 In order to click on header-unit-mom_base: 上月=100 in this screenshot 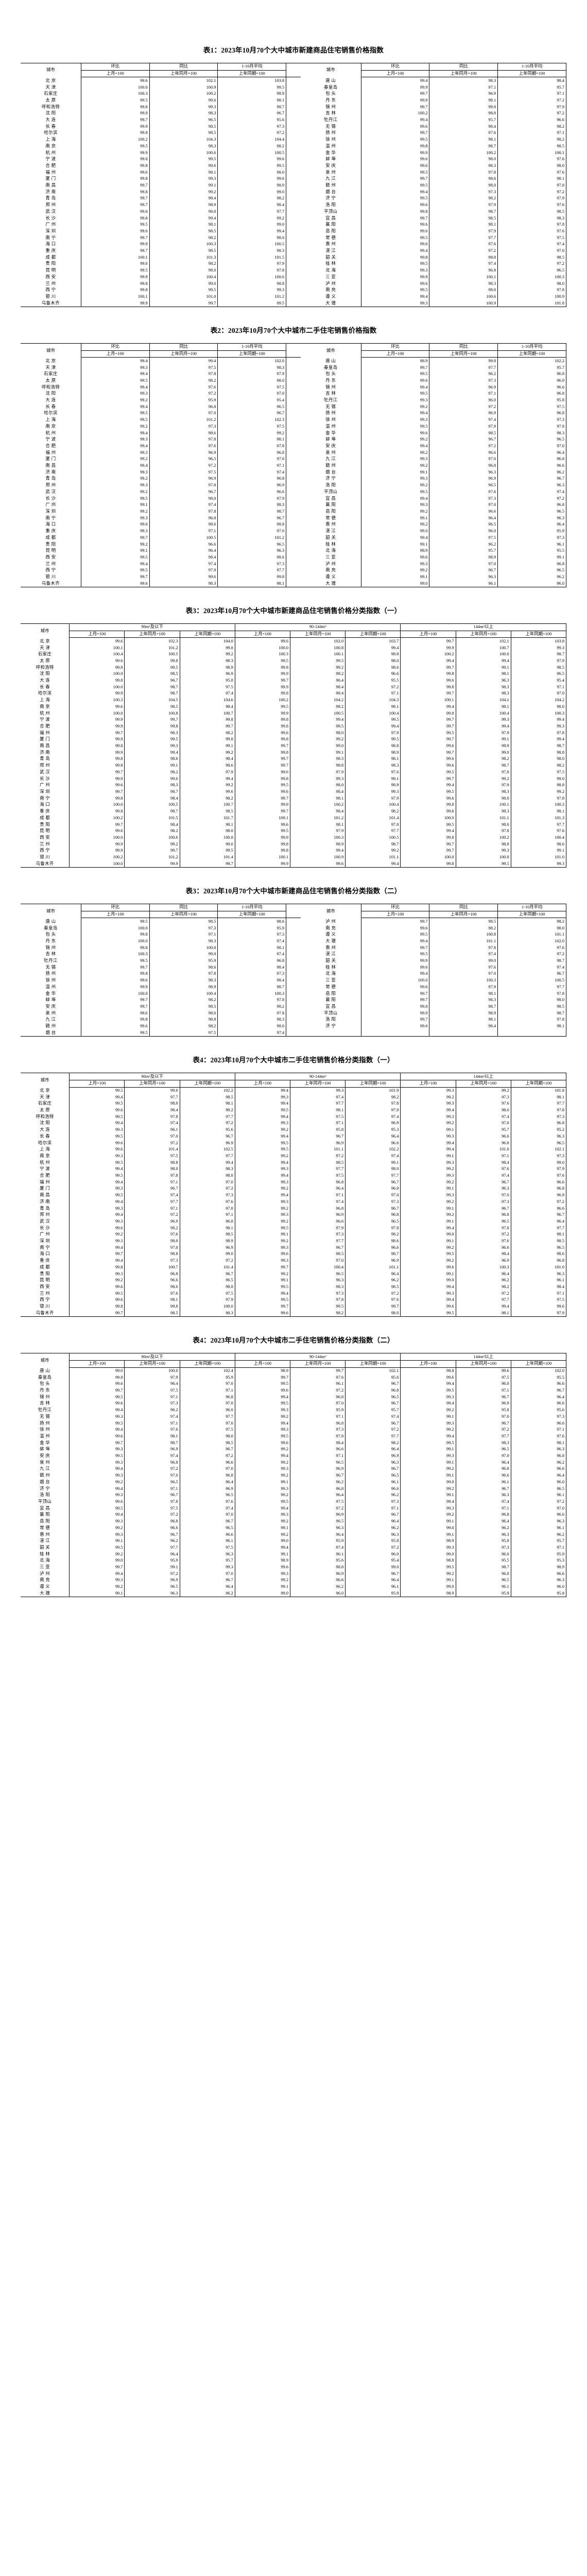, I will do `click(262, 1364)`.